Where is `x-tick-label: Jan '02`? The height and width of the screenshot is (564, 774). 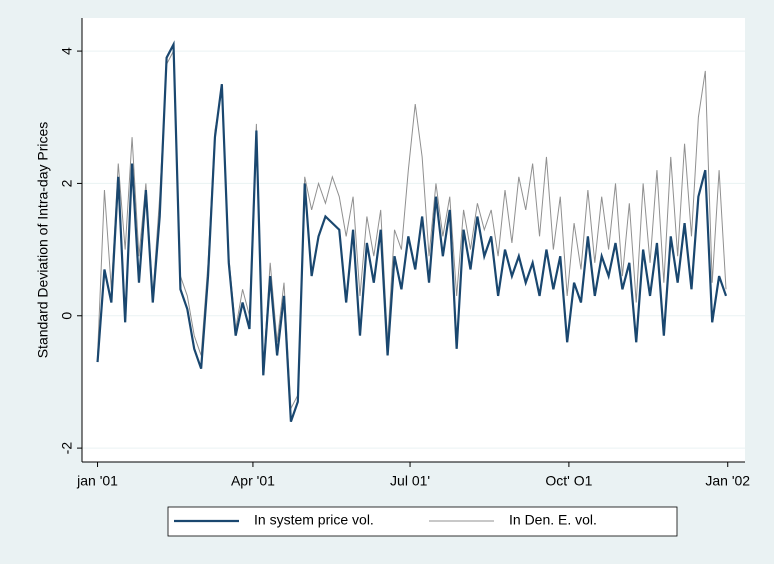 x-tick-label: Jan '02 is located at coordinates (727, 481).